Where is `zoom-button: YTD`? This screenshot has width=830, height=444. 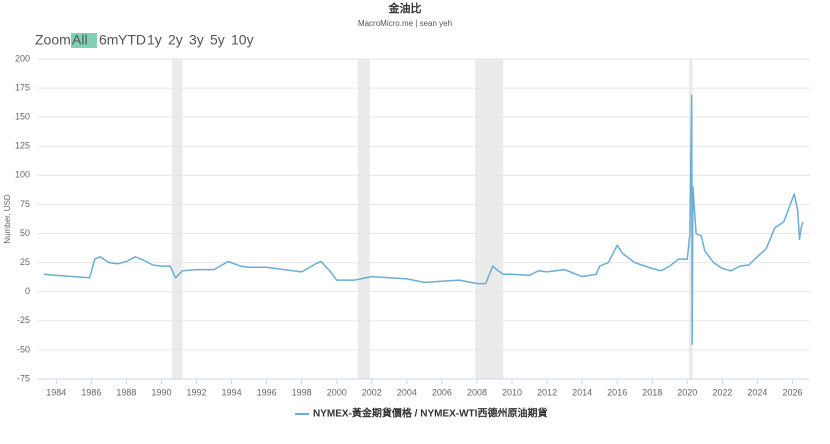 zoom-button: YTD is located at coordinates (132, 40).